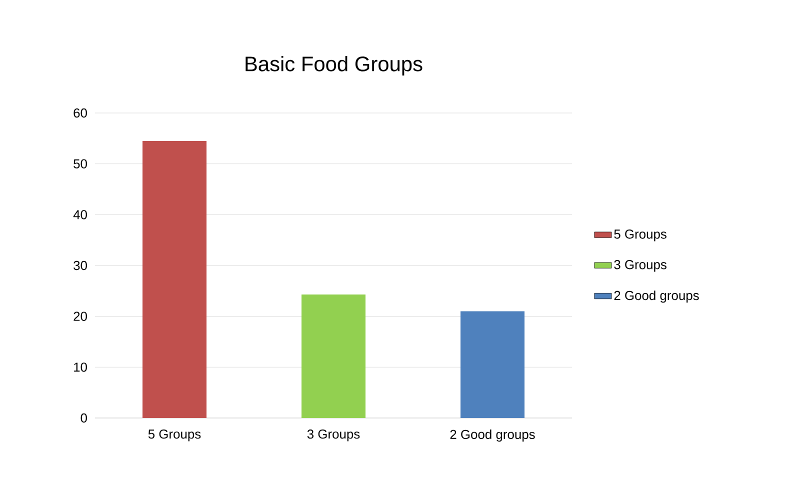 The width and height of the screenshot is (788, 493). Describe the element at coordinates (492, 436) in the screenshot. I see `x-tick-label: 2 Good groups` at that location.